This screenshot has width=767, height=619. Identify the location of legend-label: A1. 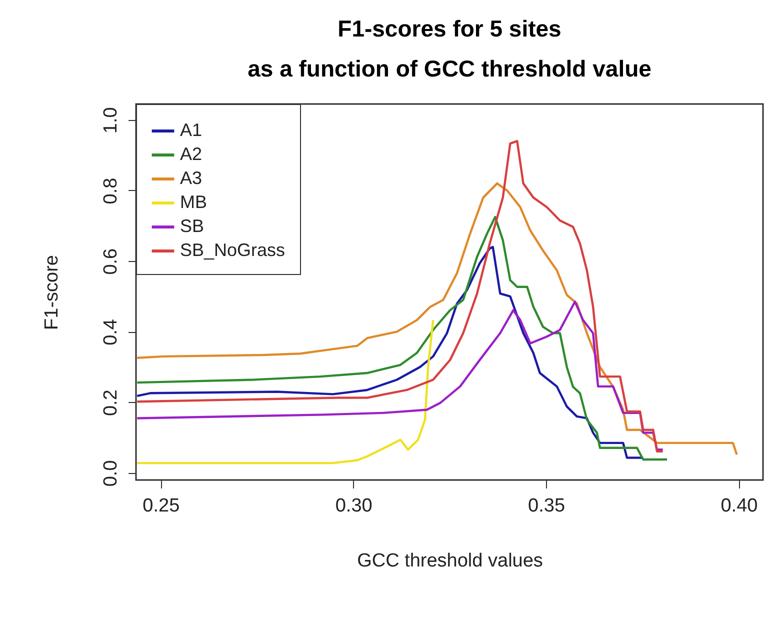
(191, 130).